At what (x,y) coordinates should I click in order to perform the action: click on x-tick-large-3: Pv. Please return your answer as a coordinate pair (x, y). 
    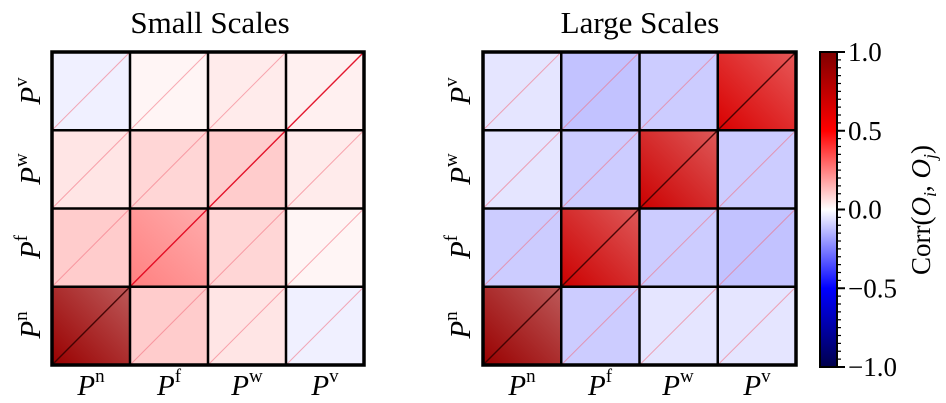
    Looking at the image, I should click on (756, 384).